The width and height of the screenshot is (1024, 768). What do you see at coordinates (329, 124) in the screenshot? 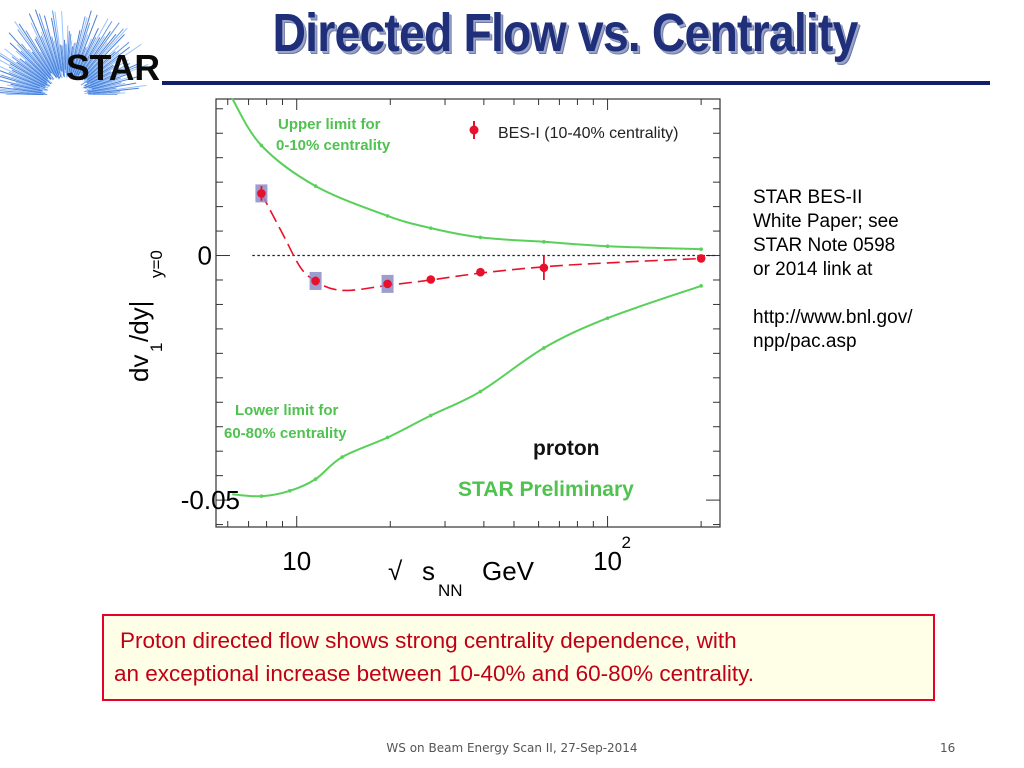
I see `upper-limit-label-line1: Upper limit for` at bounding box center [329, 124].